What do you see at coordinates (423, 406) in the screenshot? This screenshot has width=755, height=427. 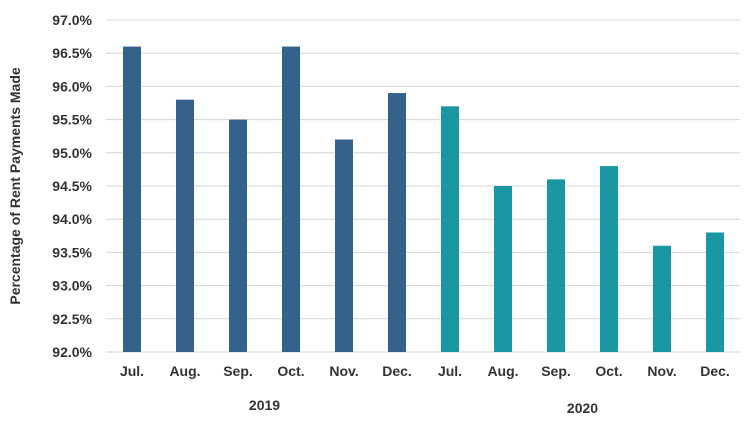 I see `year-group-labels: 2019 2020` at bounding box center [423, 406].